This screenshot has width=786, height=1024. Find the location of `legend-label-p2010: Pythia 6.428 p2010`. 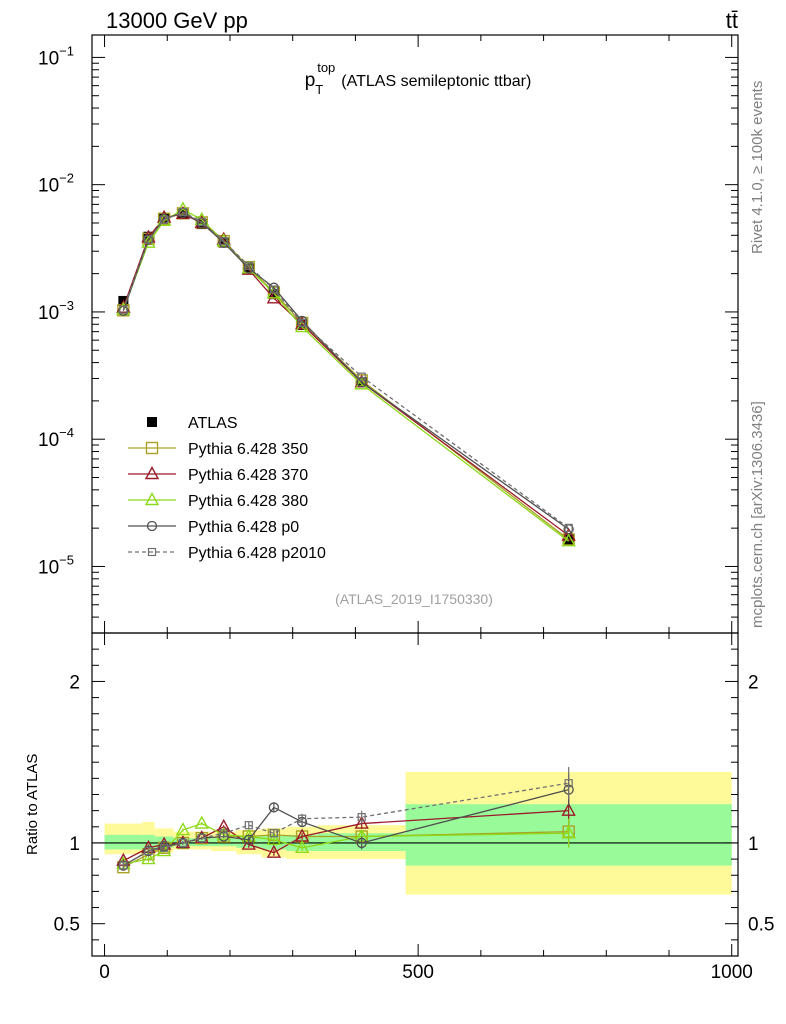

legend-label-p2010: Pythia 6.428 p2010 is located at coordinates (257, 553).